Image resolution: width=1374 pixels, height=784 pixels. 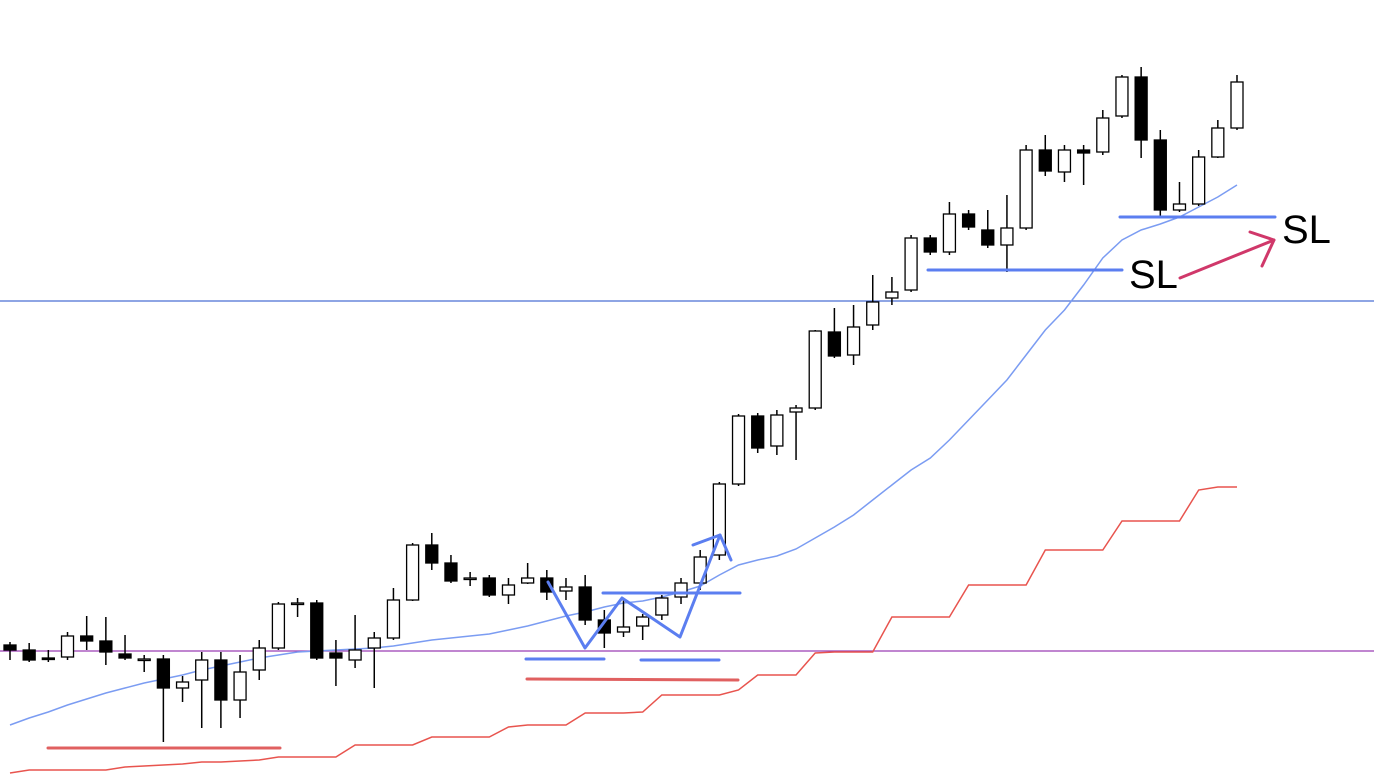 I want to click on arrow, so click(x=1227, y=259).